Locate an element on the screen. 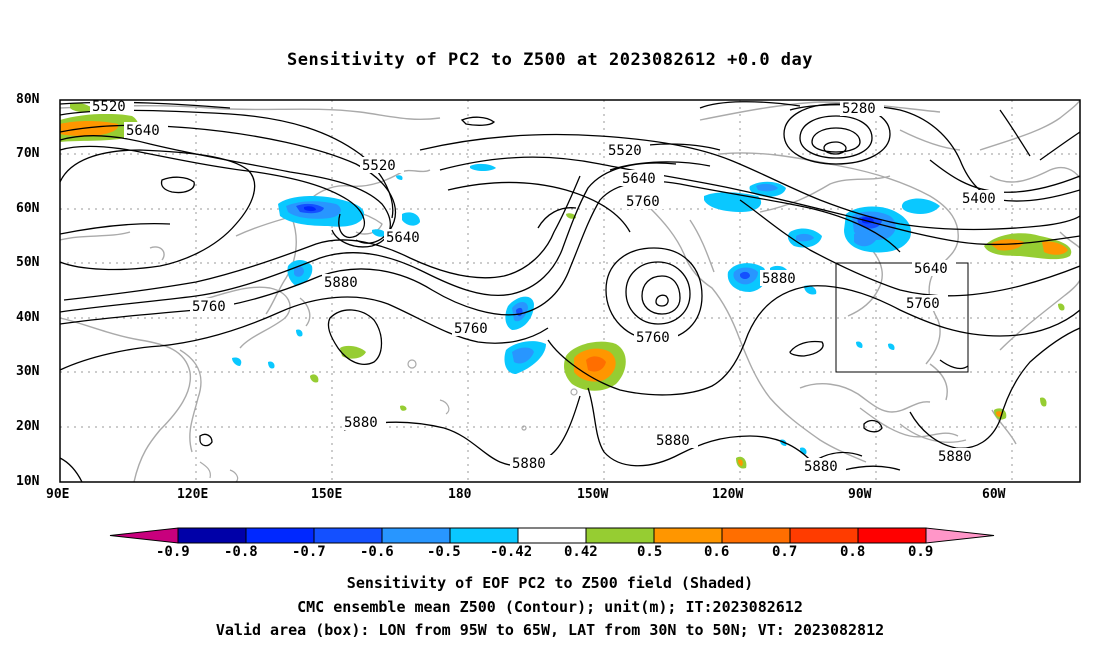  colorbar-arrow-high is located at coordinates (960, 535).